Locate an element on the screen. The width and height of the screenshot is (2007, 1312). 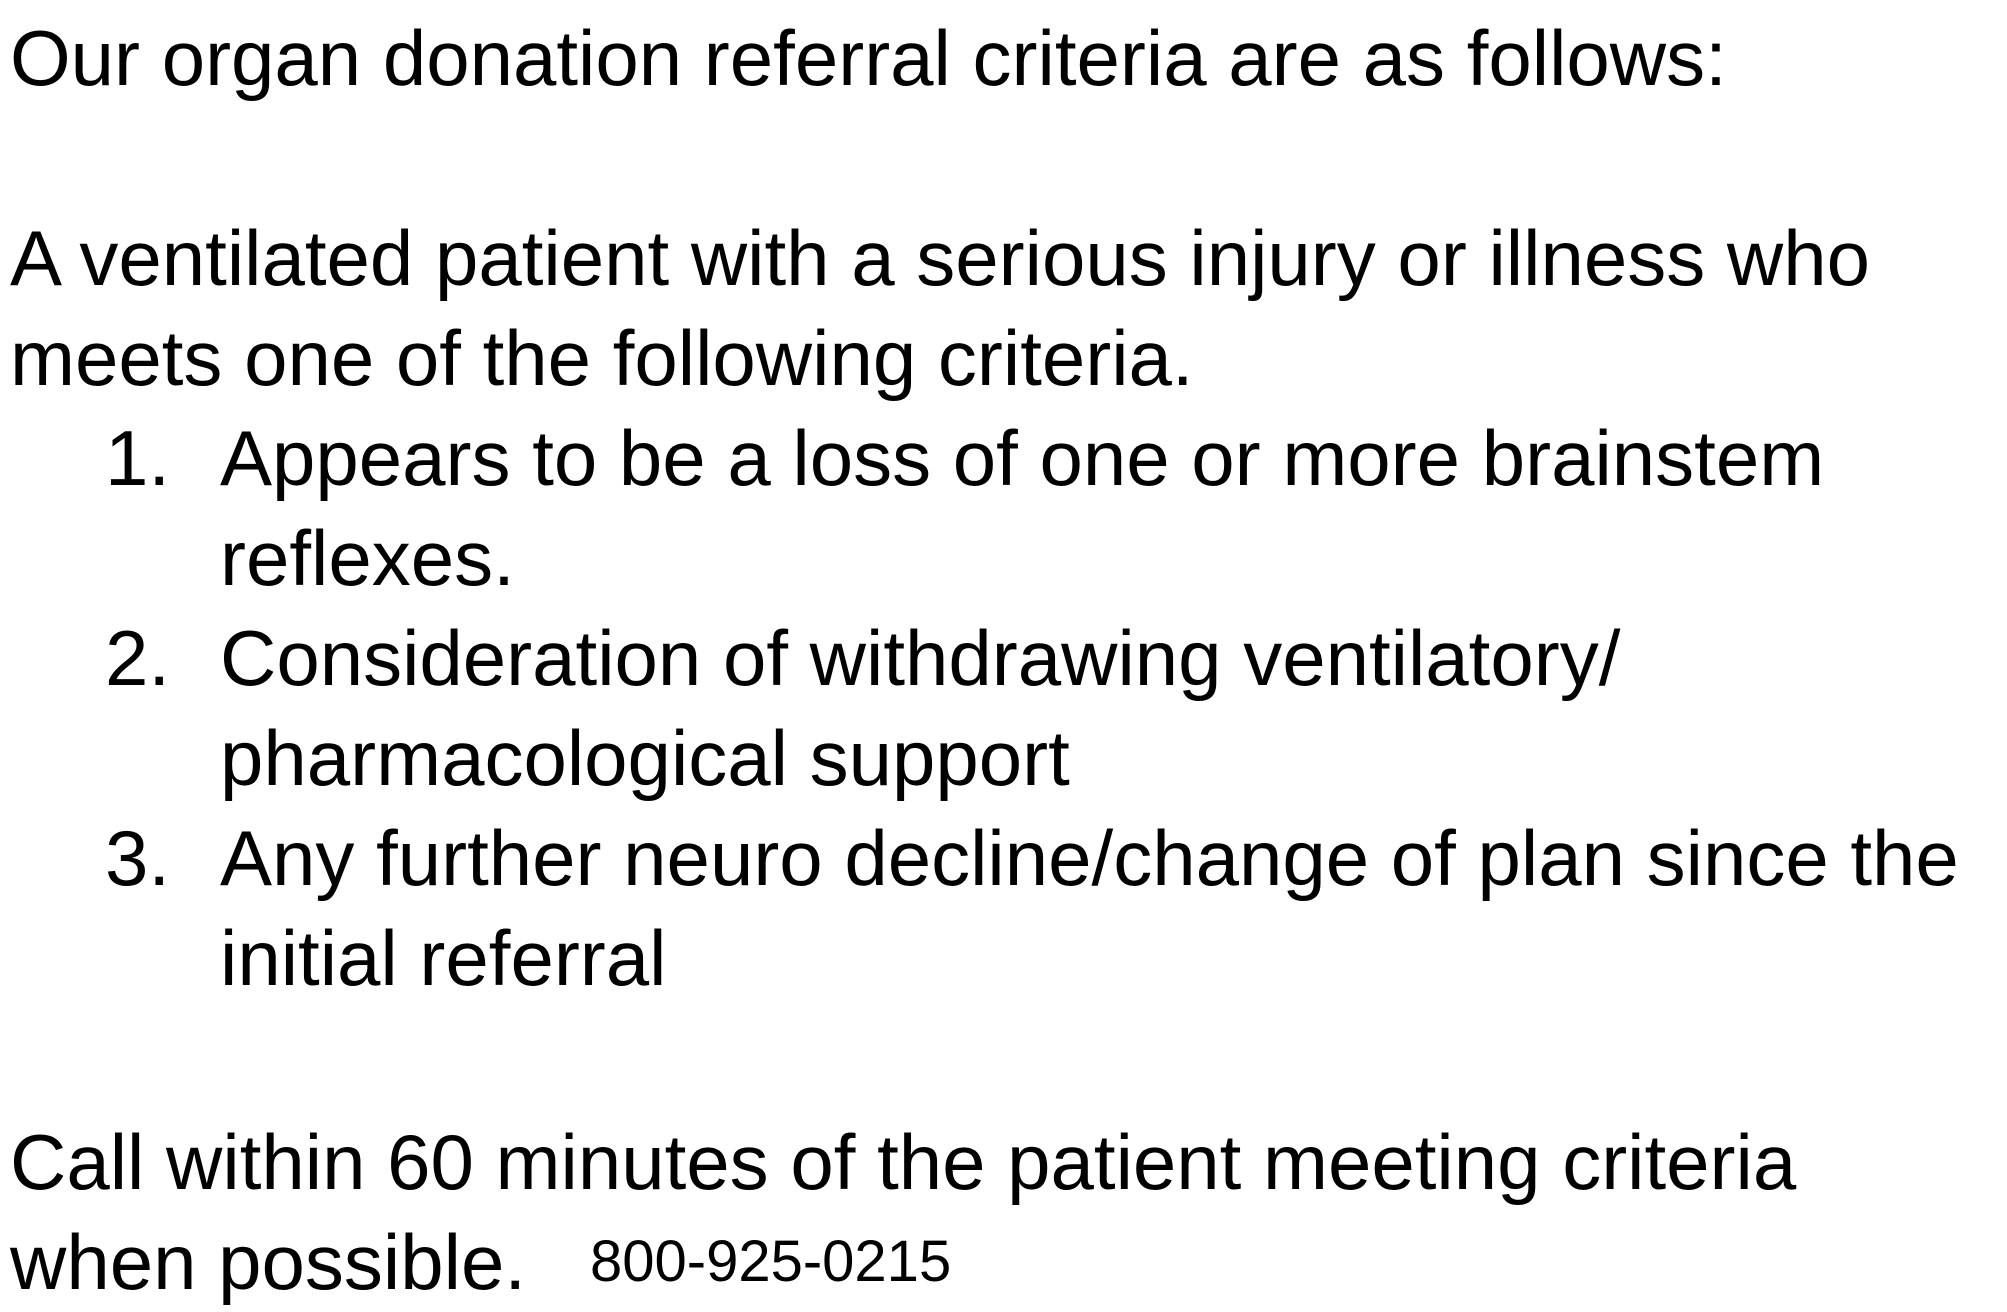
list-item-number: 1. is located at coordinates (138, 458).